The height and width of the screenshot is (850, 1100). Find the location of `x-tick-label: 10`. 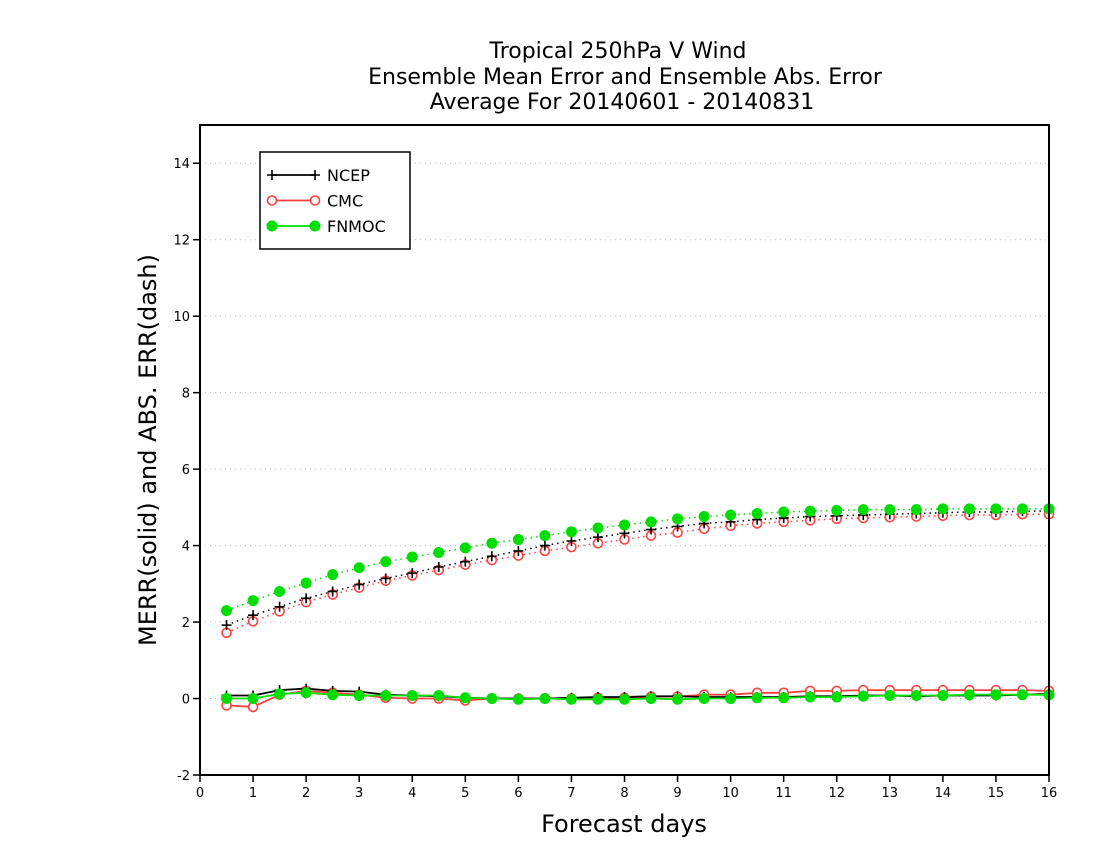

x-tick-label: 10 is located at coordinates (730, 793).